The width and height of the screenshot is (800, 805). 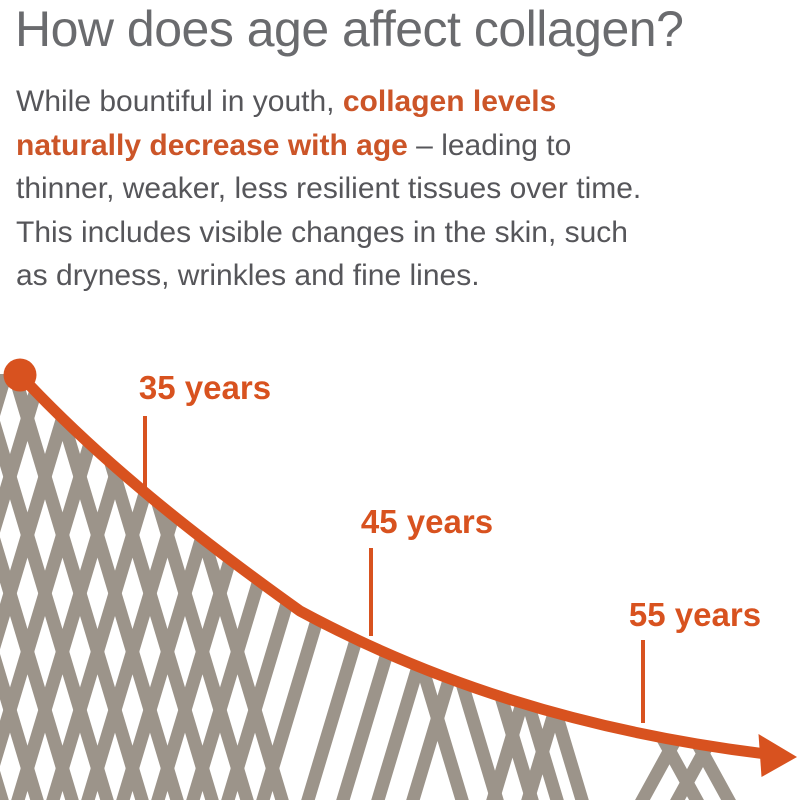 What do you see at coordinates (212, 145) in the screenshot?
I see `intro-accent-text: naturally decrease with age` at bounding box center [212, 145].